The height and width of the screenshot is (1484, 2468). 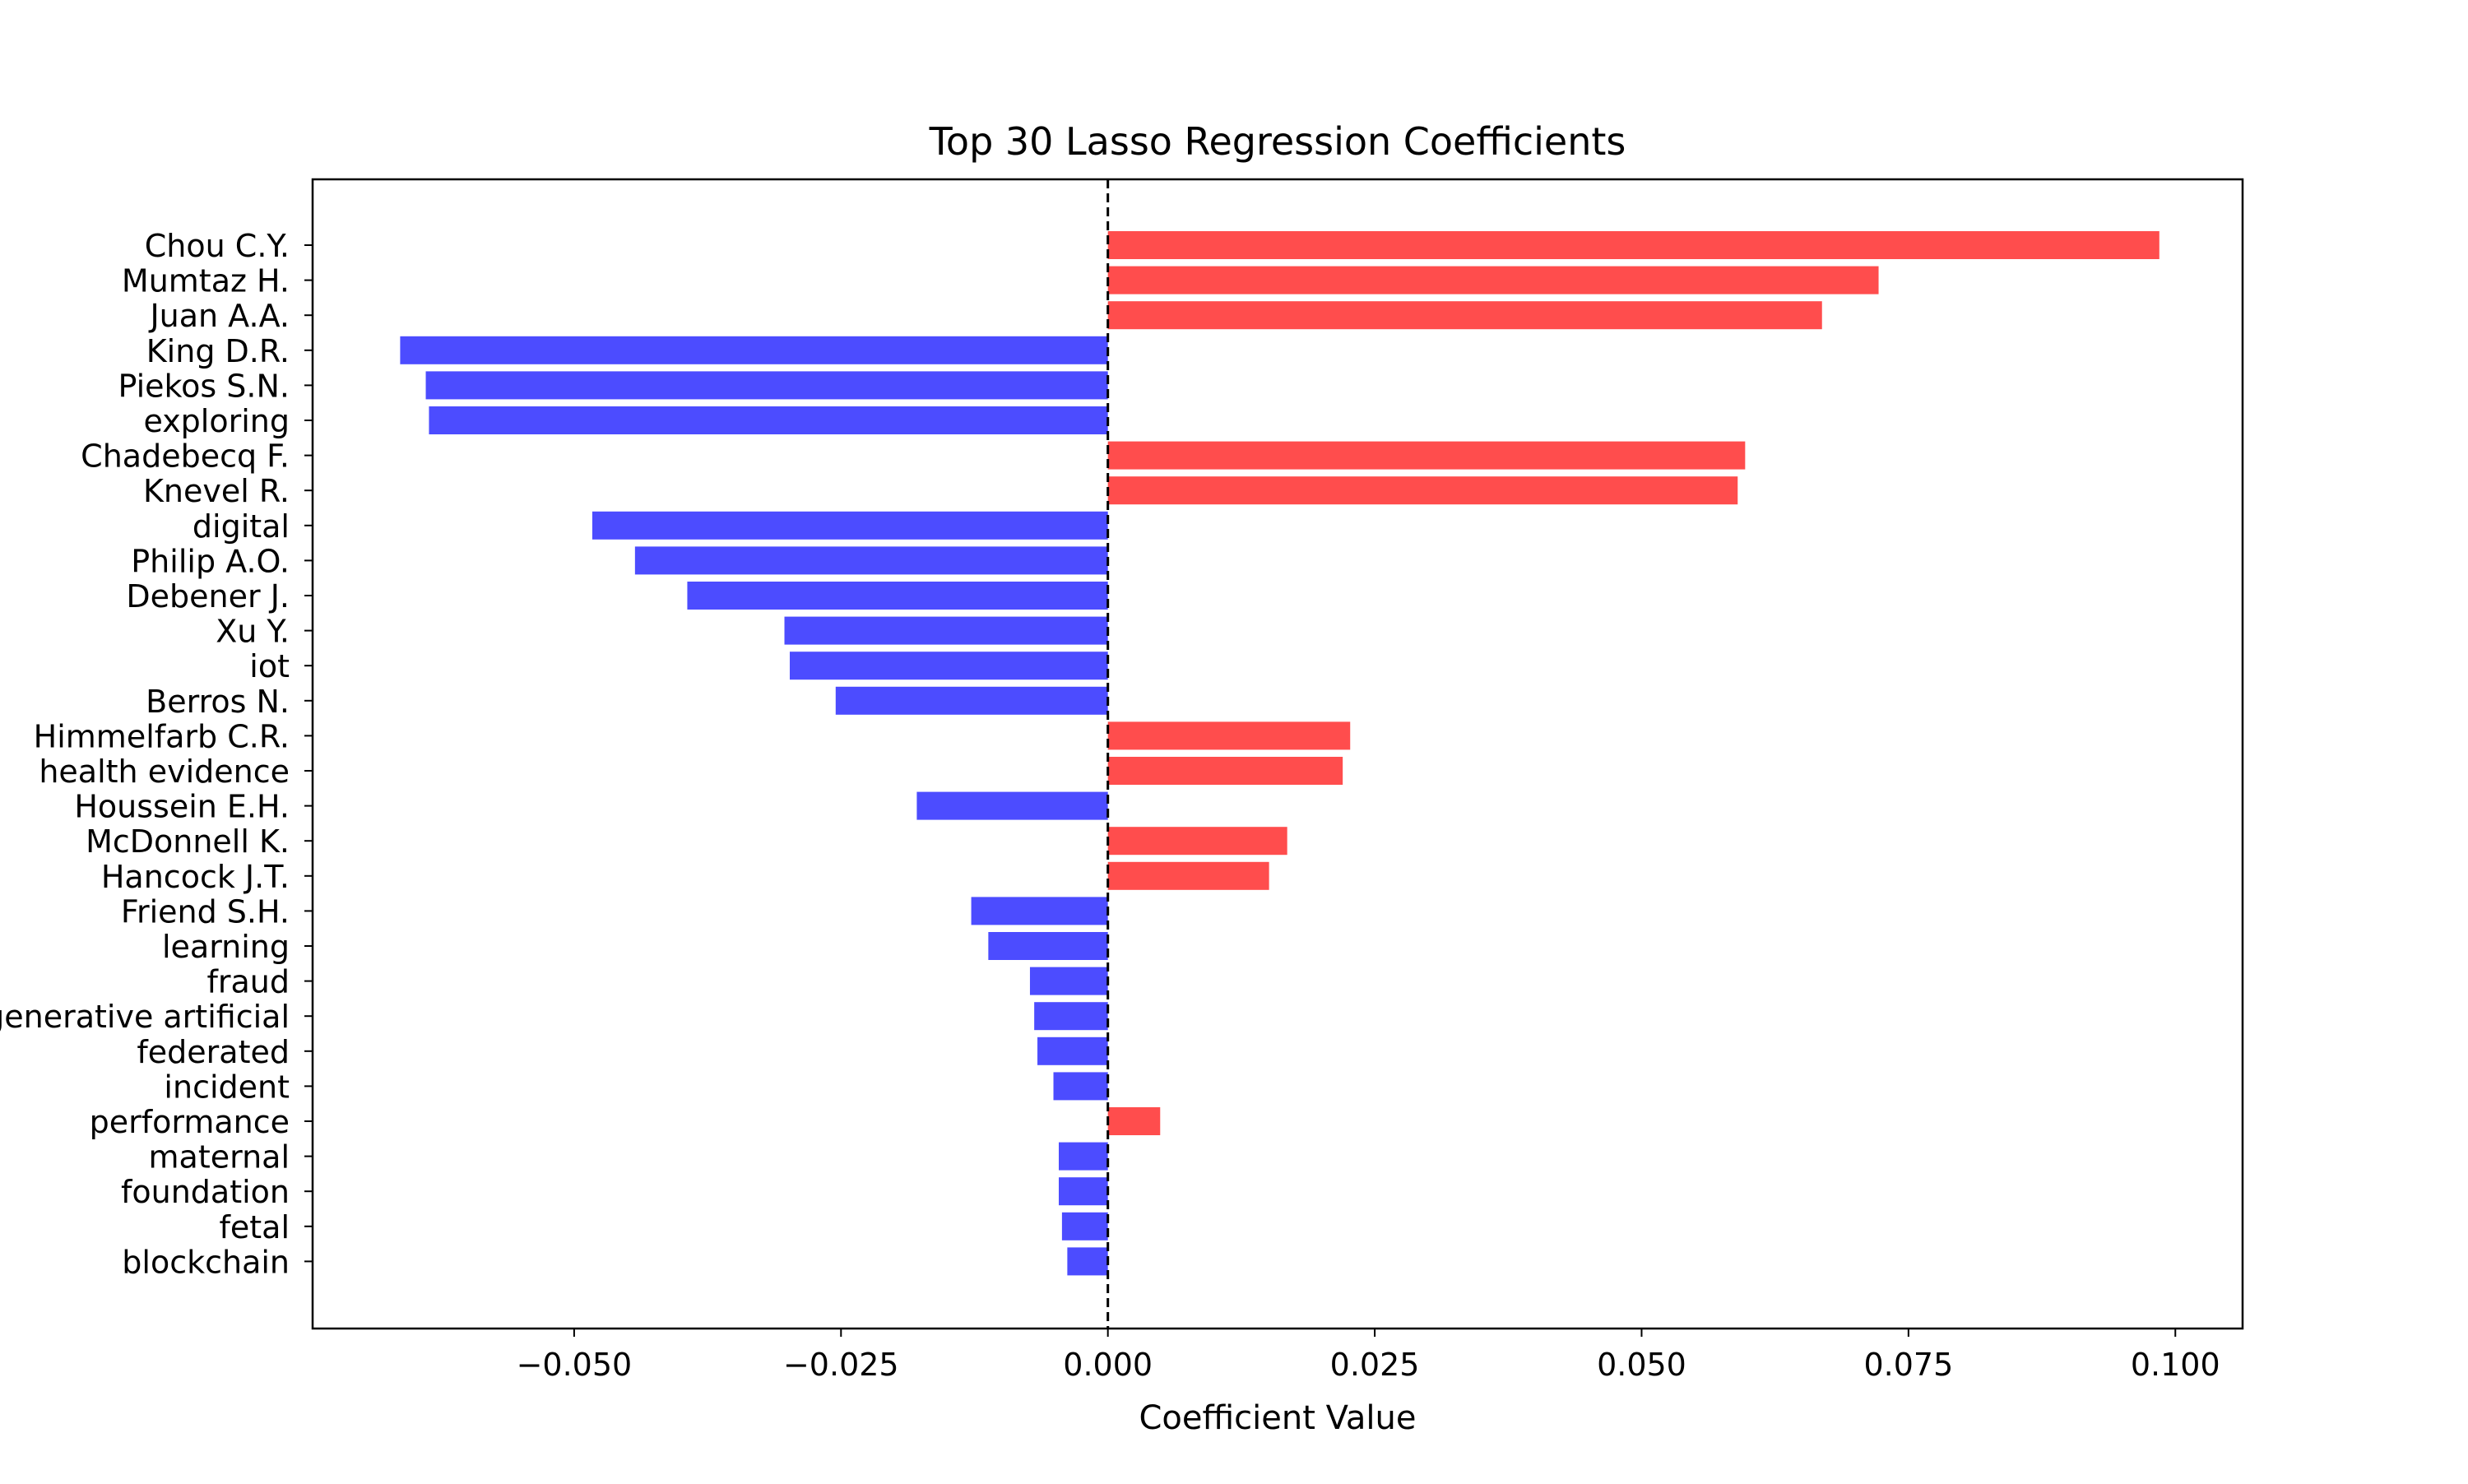 What do you see at coordinates (1083, 1156) in the screenshot?
I see `bar-maternal` at bounding box center [1083, 1156].